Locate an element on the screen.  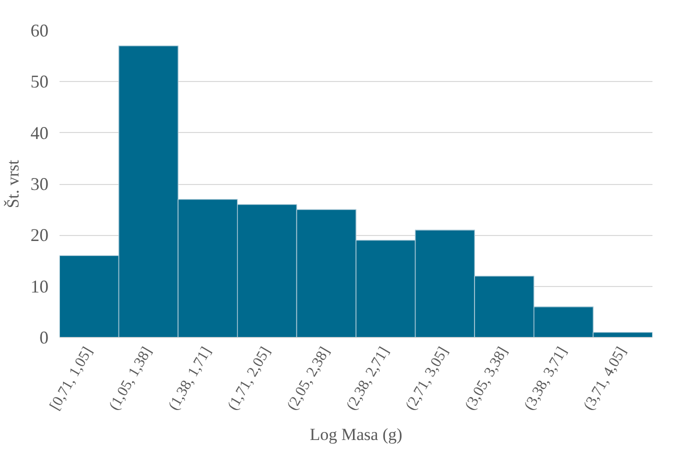
x-axis-title: Log Masa (g) is located at coordinates (356, 434).